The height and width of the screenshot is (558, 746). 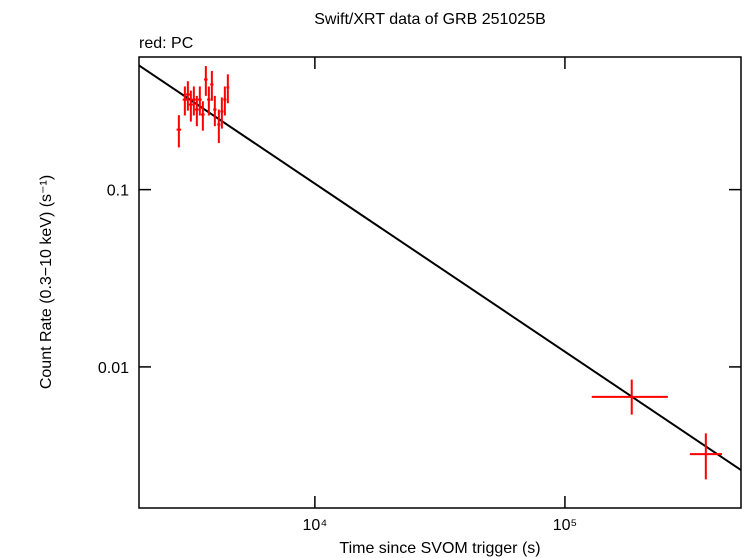 I want to click on y-axis-label: Count Rate (0.3−10 keV) (s⁻¹), so click(x=46, y=282).